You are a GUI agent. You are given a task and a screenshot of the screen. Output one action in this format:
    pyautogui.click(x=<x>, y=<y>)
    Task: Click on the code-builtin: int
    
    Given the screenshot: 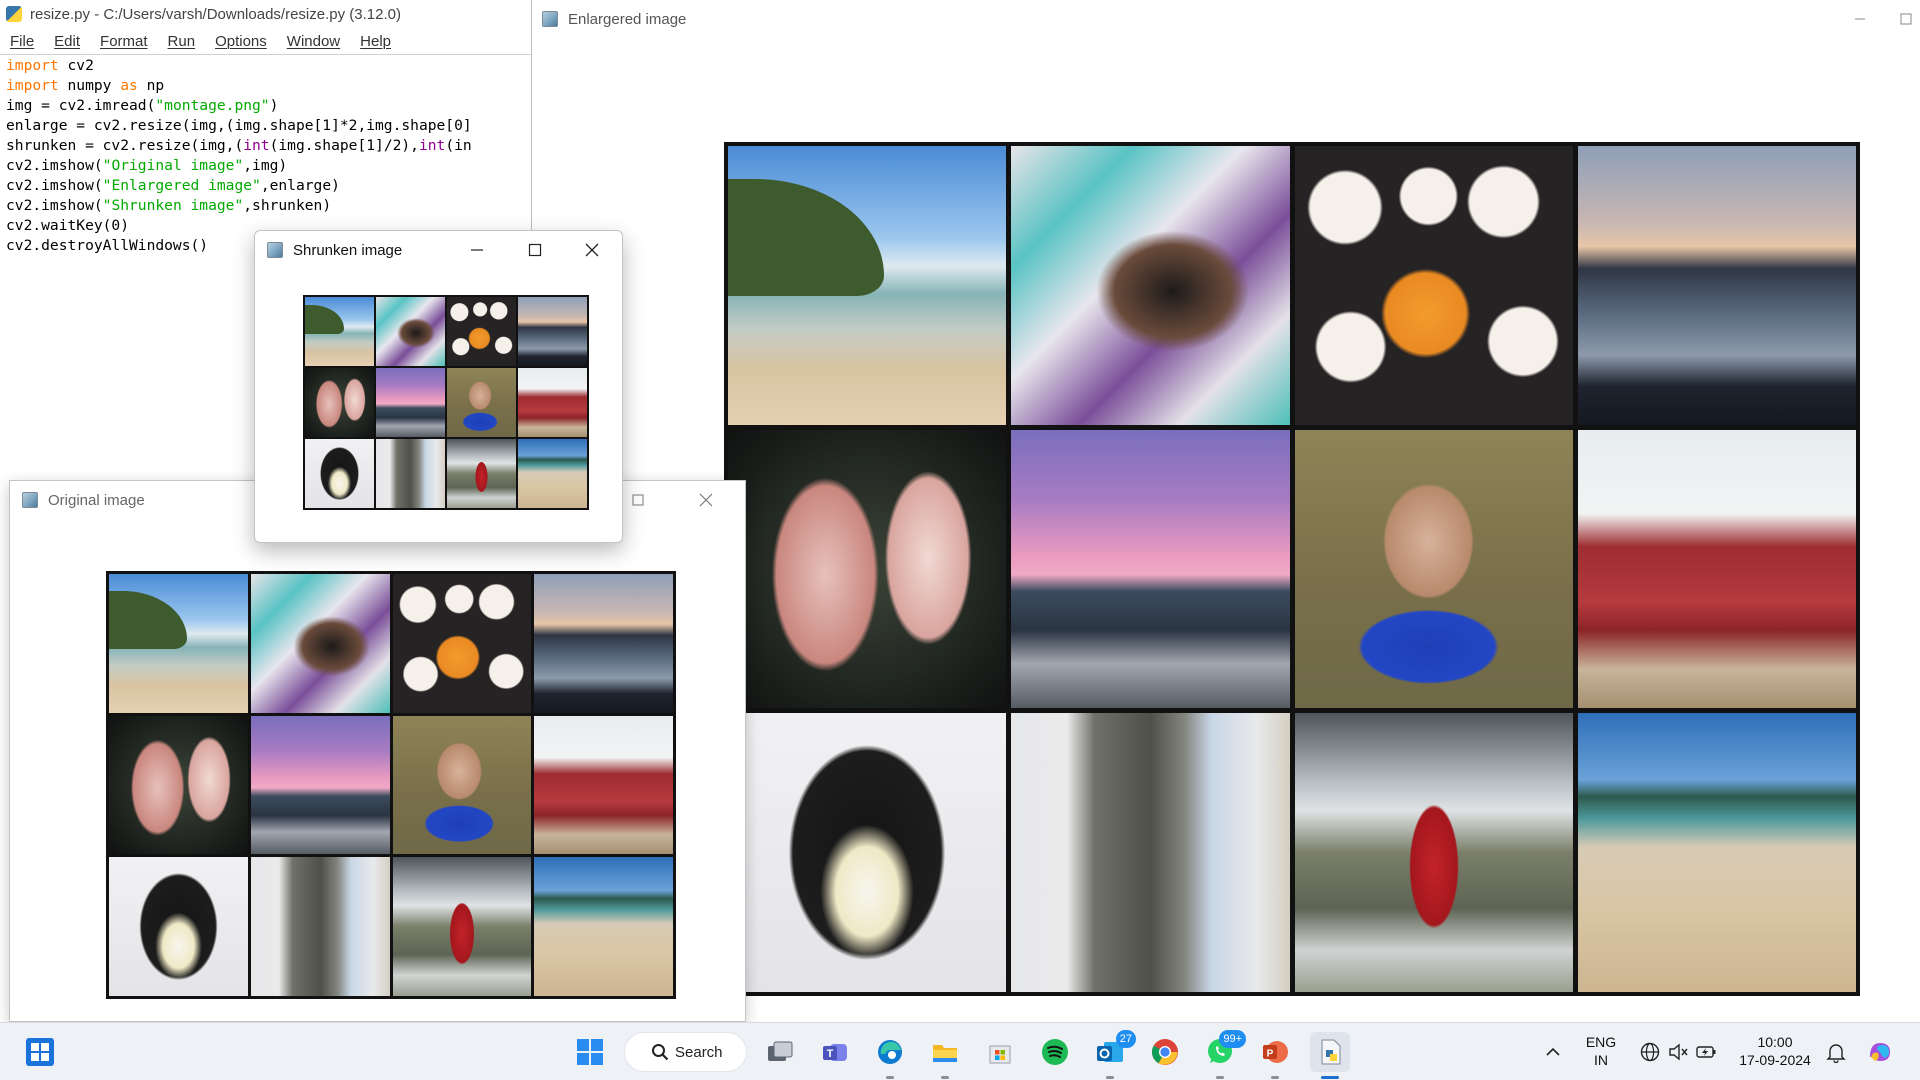 What is the action you would take?
    pyautogui.click(x=256, y=145)
    